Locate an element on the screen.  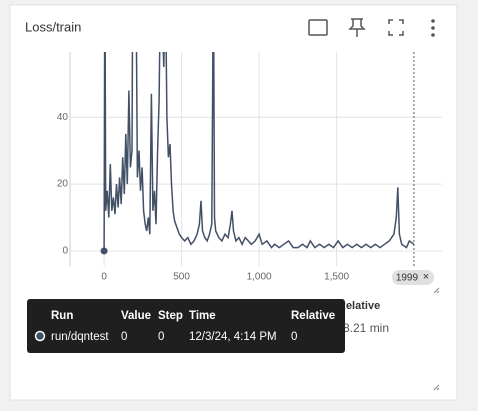
tooltip-header: Value is located at coordinates (136, 316).